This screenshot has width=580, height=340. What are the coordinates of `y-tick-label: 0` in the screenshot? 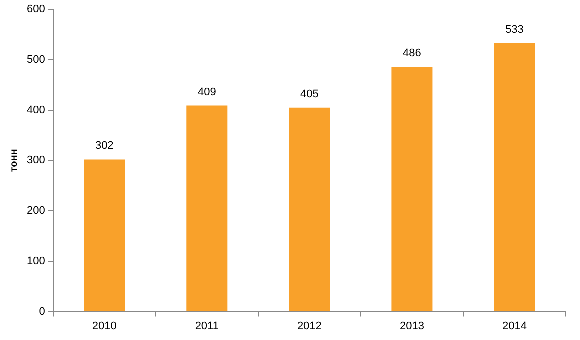 It's located at (42, 312).